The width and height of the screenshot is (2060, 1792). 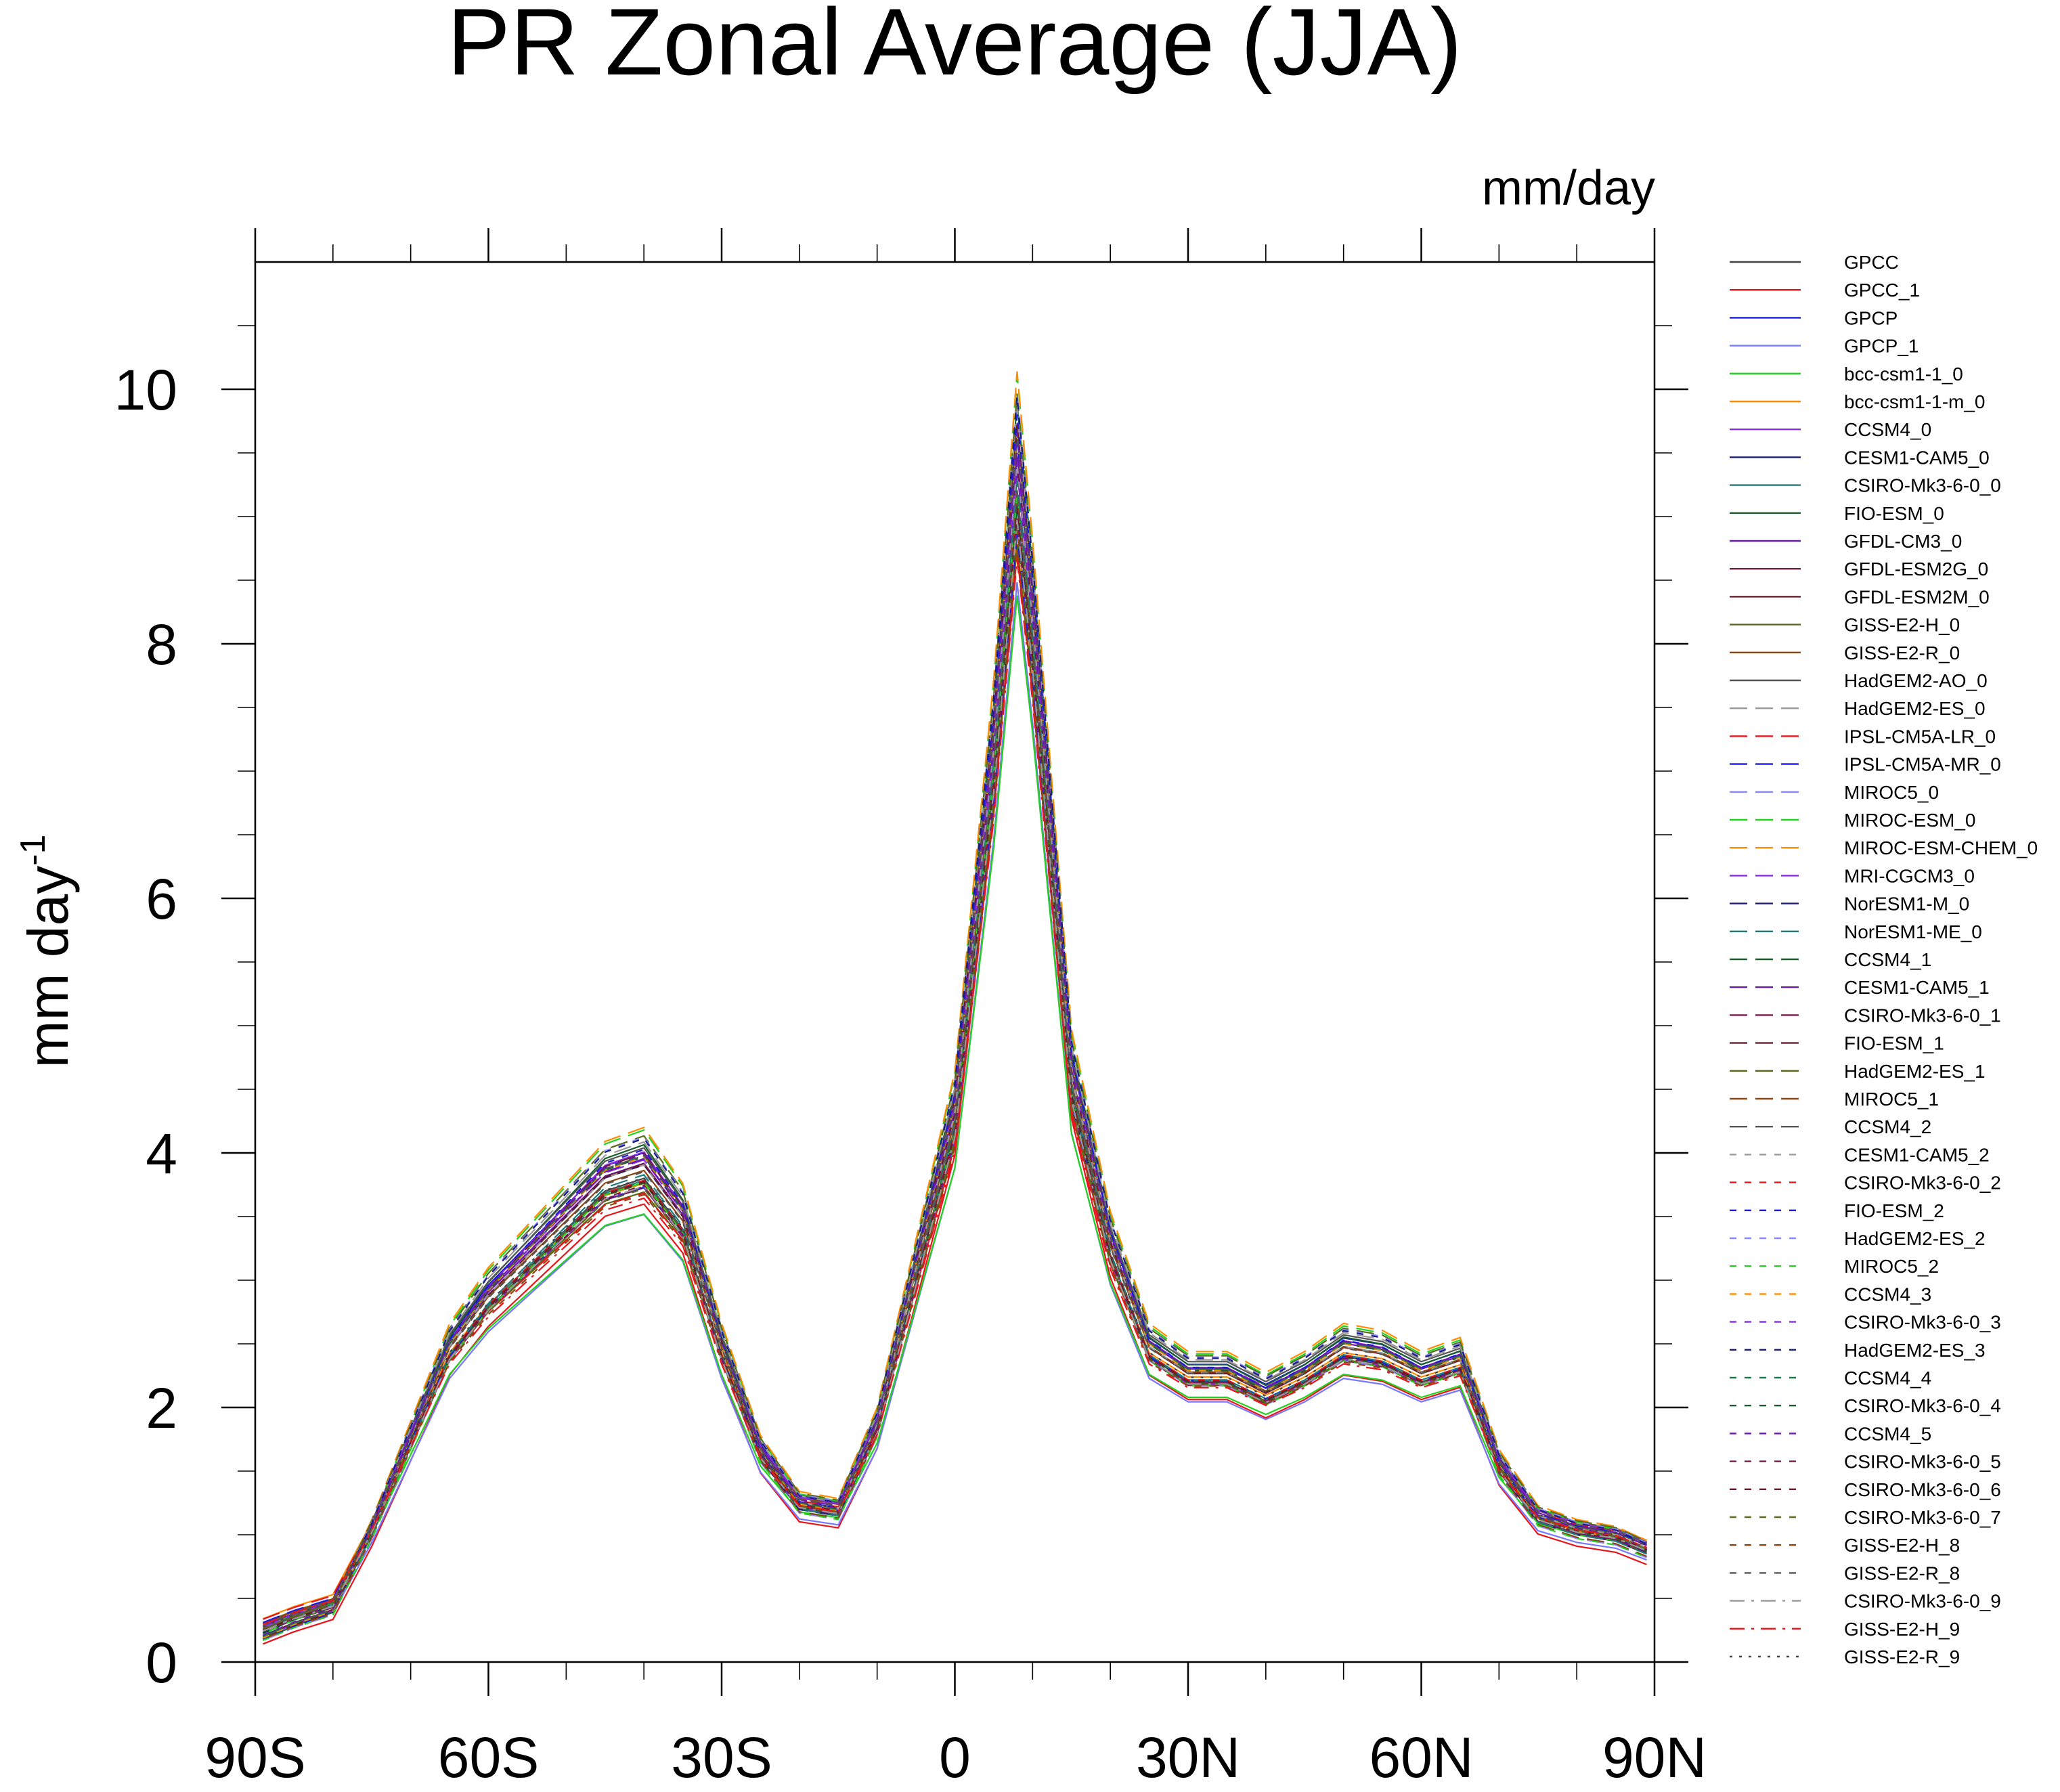 I want to click on legend-label-29: HadGEM2-ES_1, so click(x=1915, y=1072).